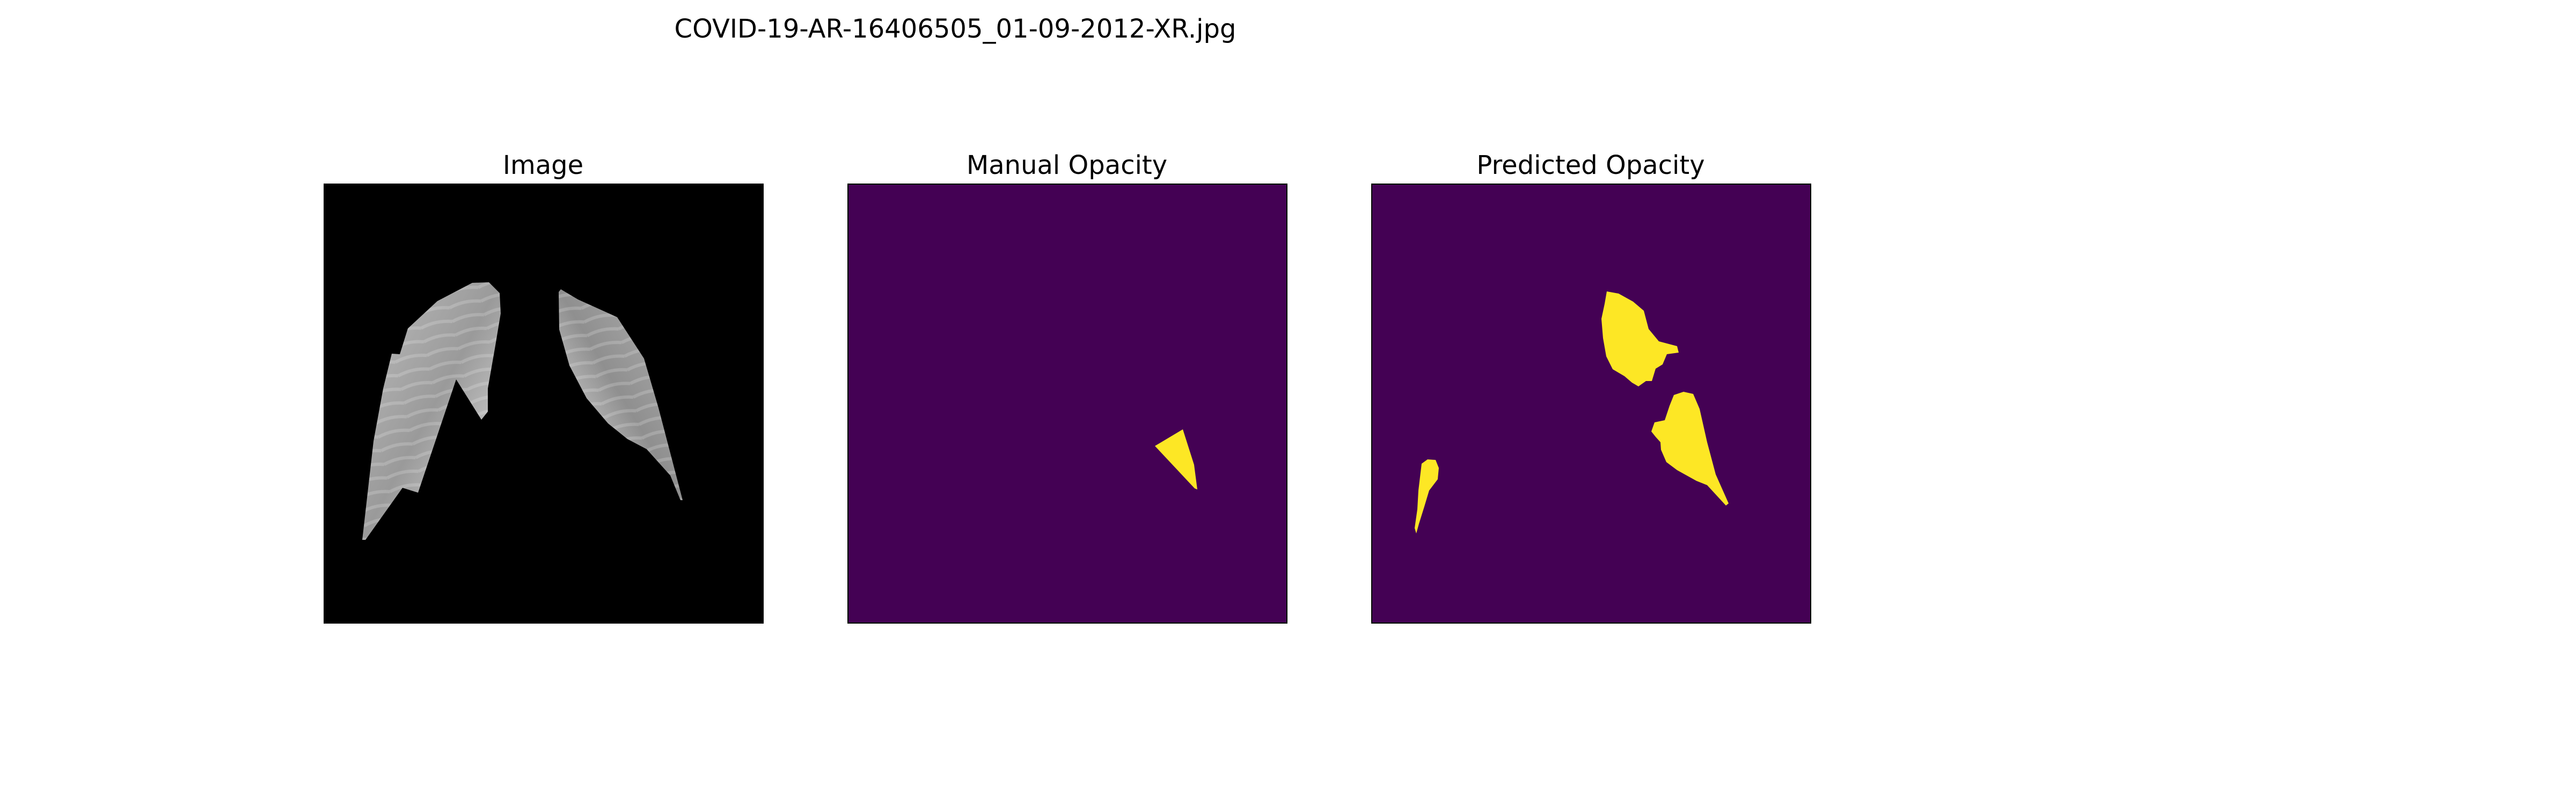 The image size is (2576, 805). Describe the element at coordinates (1067, 165) in the screenshot. I see `manual-opacity-title: Manual Opacity` at that location.